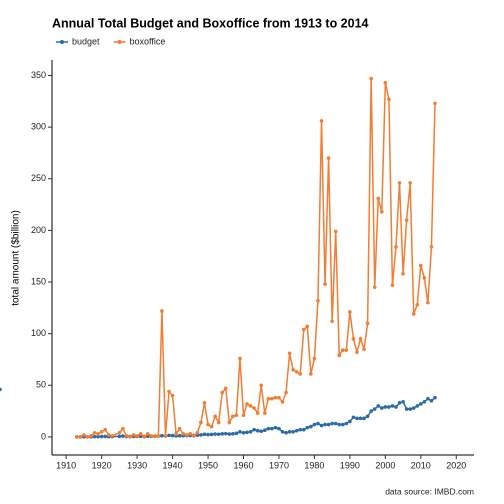  What do you see at coordinates (38, 281) in the screenshot?
I see `y-tick-label: 150` at bounding box center [38, 281].